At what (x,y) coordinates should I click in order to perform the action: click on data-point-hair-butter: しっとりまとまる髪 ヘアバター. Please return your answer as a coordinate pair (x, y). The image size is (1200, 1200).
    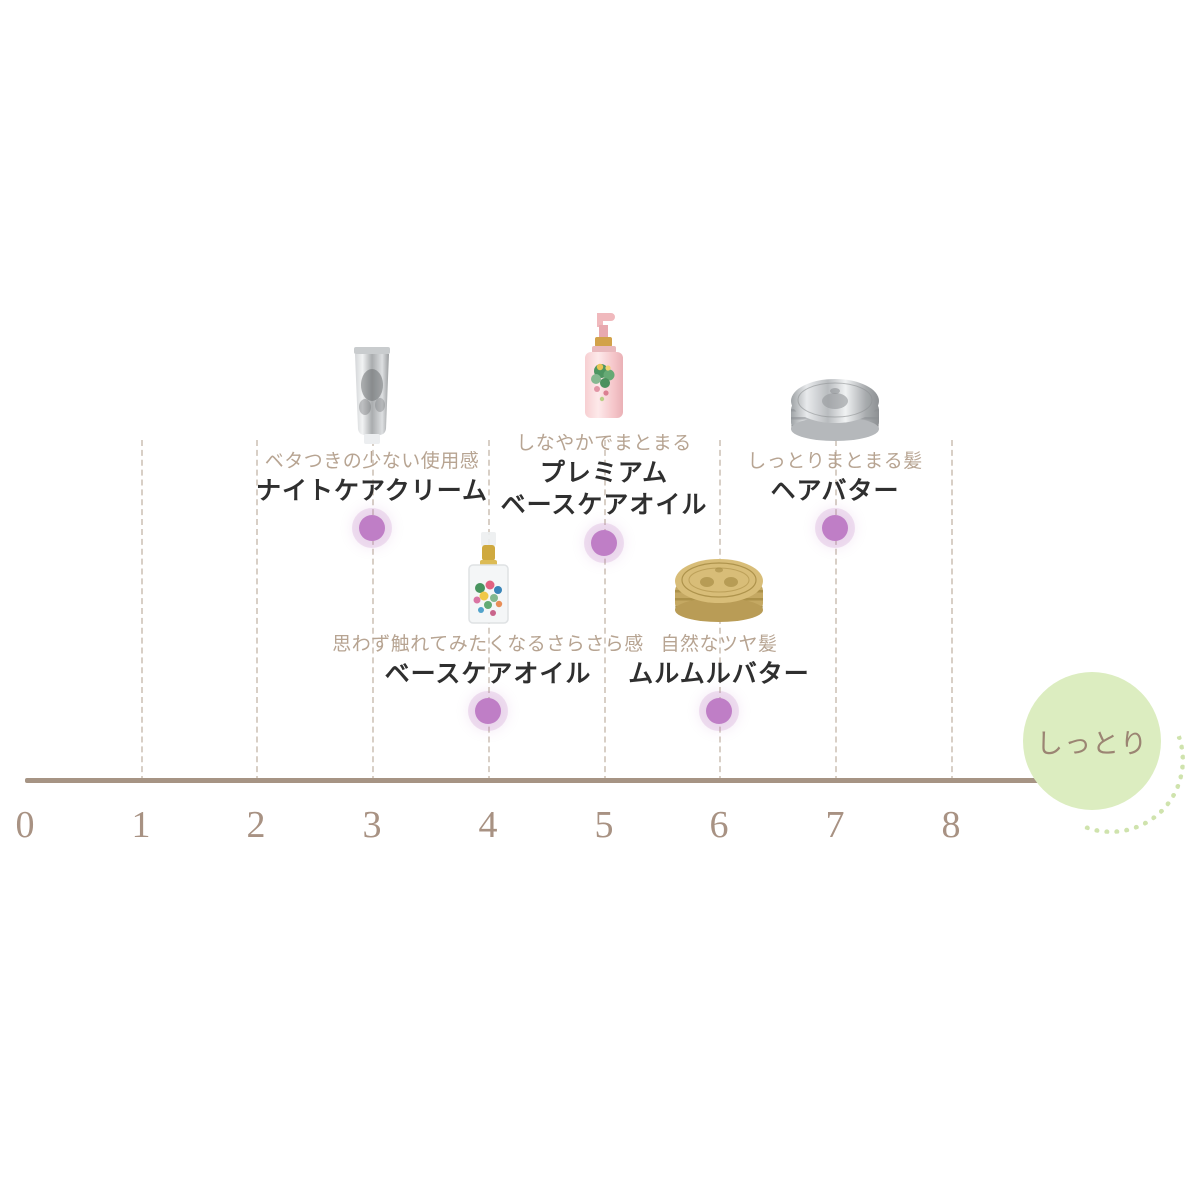
    Looking at the image, I should click on (835, 442).